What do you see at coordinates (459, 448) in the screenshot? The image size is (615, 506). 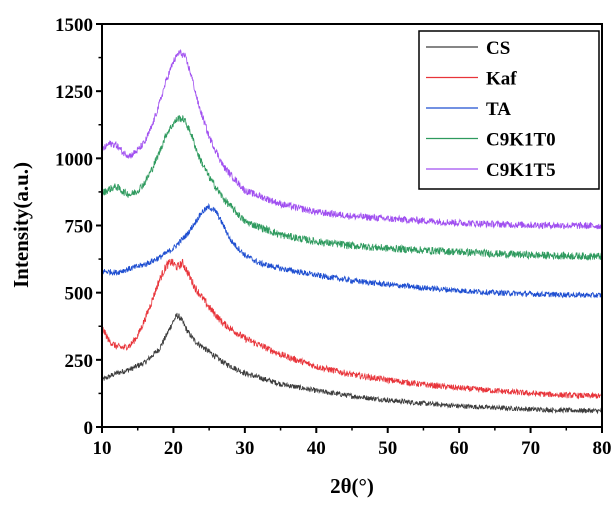 I see `x-tick-label: 60` at bounding box center [459, 448].